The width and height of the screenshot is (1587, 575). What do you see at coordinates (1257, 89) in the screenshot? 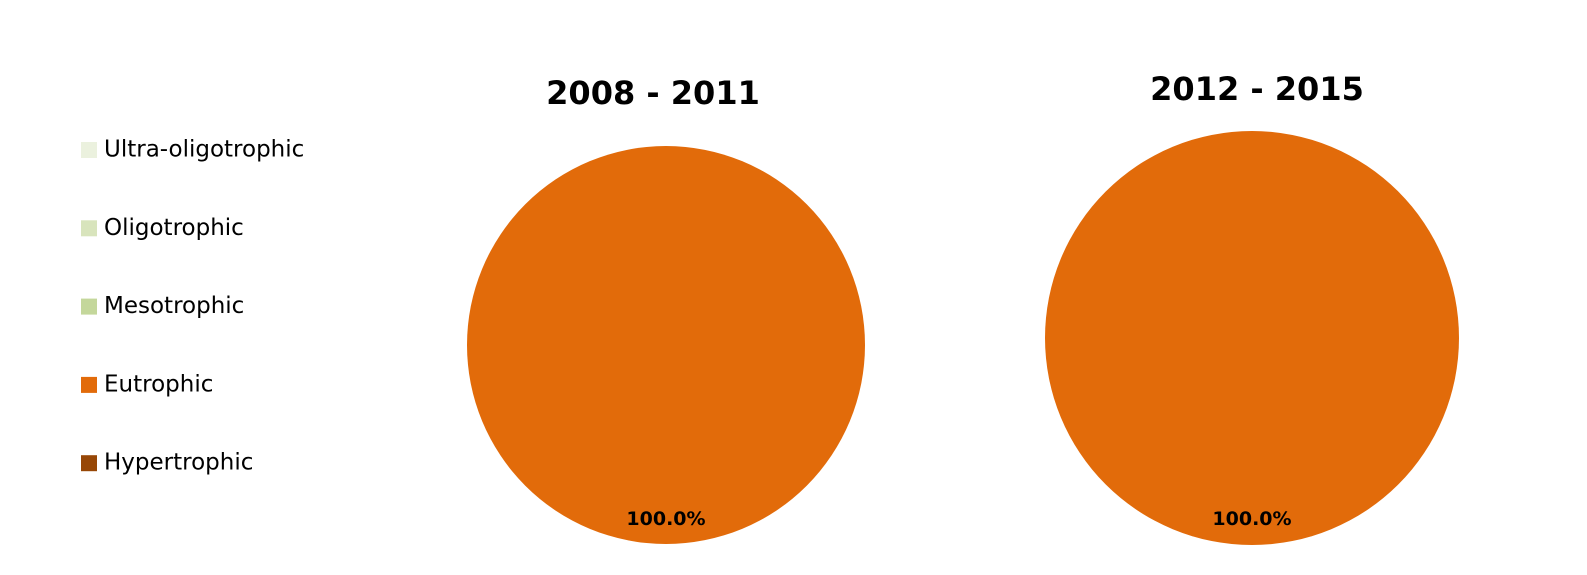
I see `chart-title: 2012 - 2015` at bounding box center [1257, 89].